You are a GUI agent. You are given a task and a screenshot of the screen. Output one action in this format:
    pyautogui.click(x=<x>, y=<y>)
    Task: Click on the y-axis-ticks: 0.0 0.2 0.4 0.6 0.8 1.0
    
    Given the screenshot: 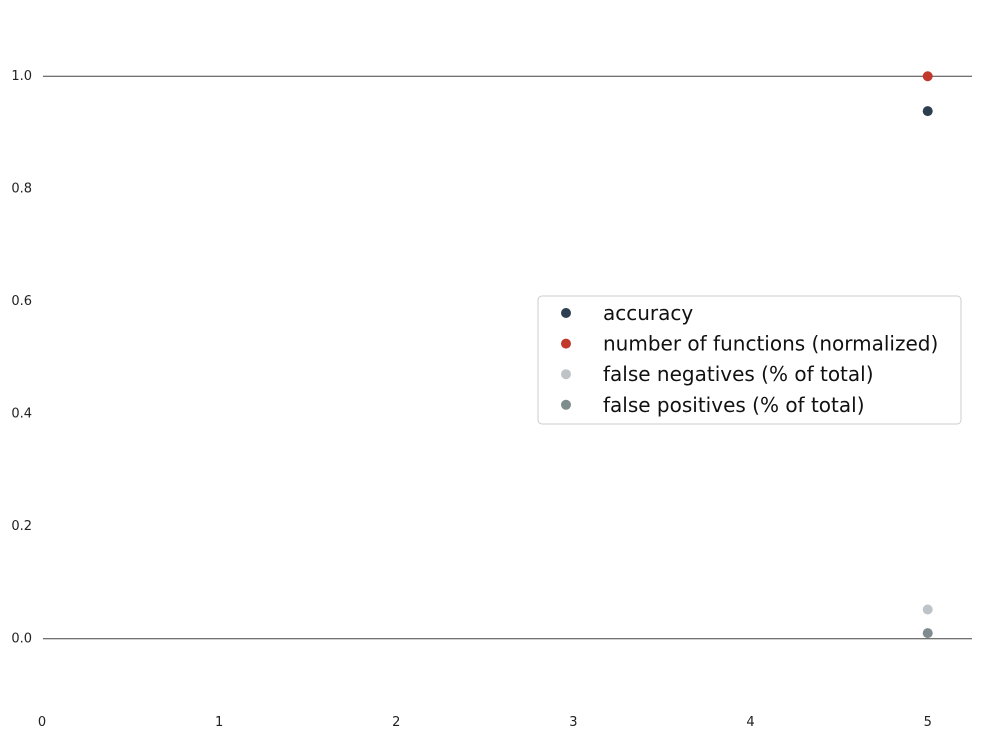 What is the action you would take?
    pyautogui.click(x=21, y=358)
    